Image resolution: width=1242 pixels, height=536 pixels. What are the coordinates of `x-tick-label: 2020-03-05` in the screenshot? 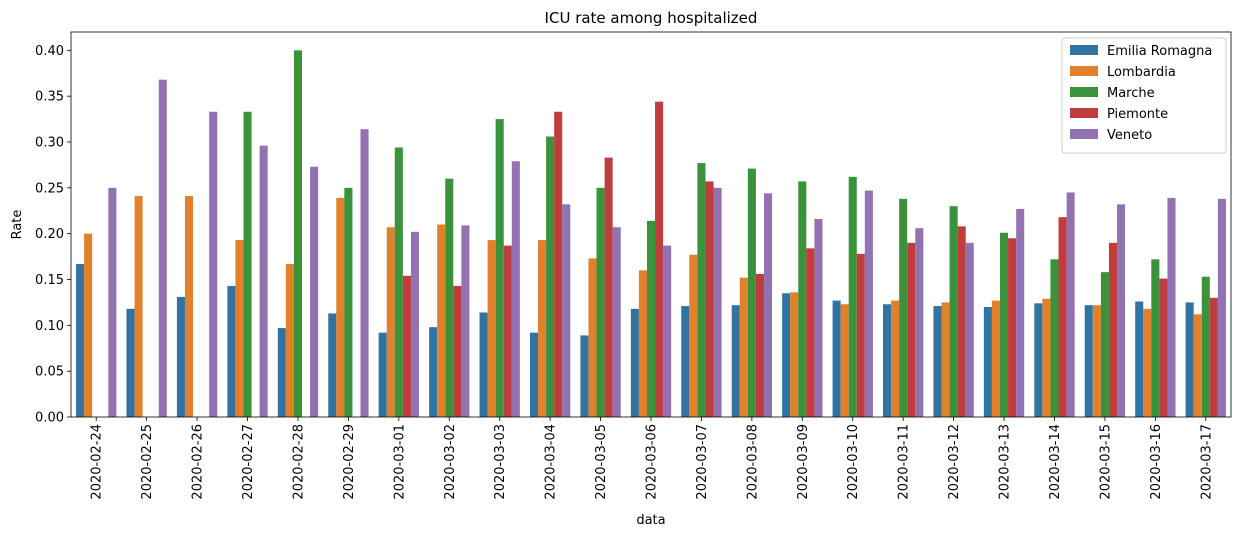 It's located at (601, 462).